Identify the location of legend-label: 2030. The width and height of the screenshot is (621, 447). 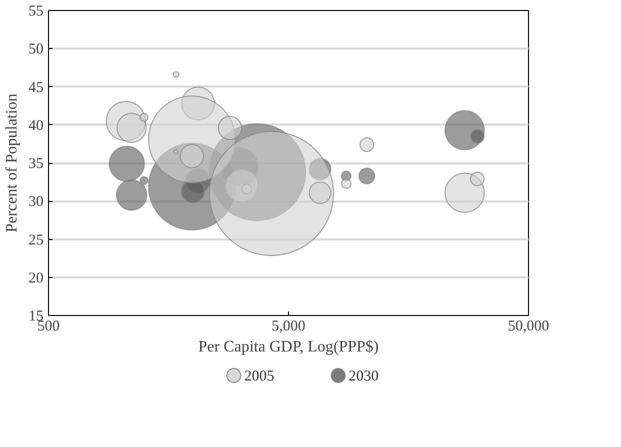
(363, 376).